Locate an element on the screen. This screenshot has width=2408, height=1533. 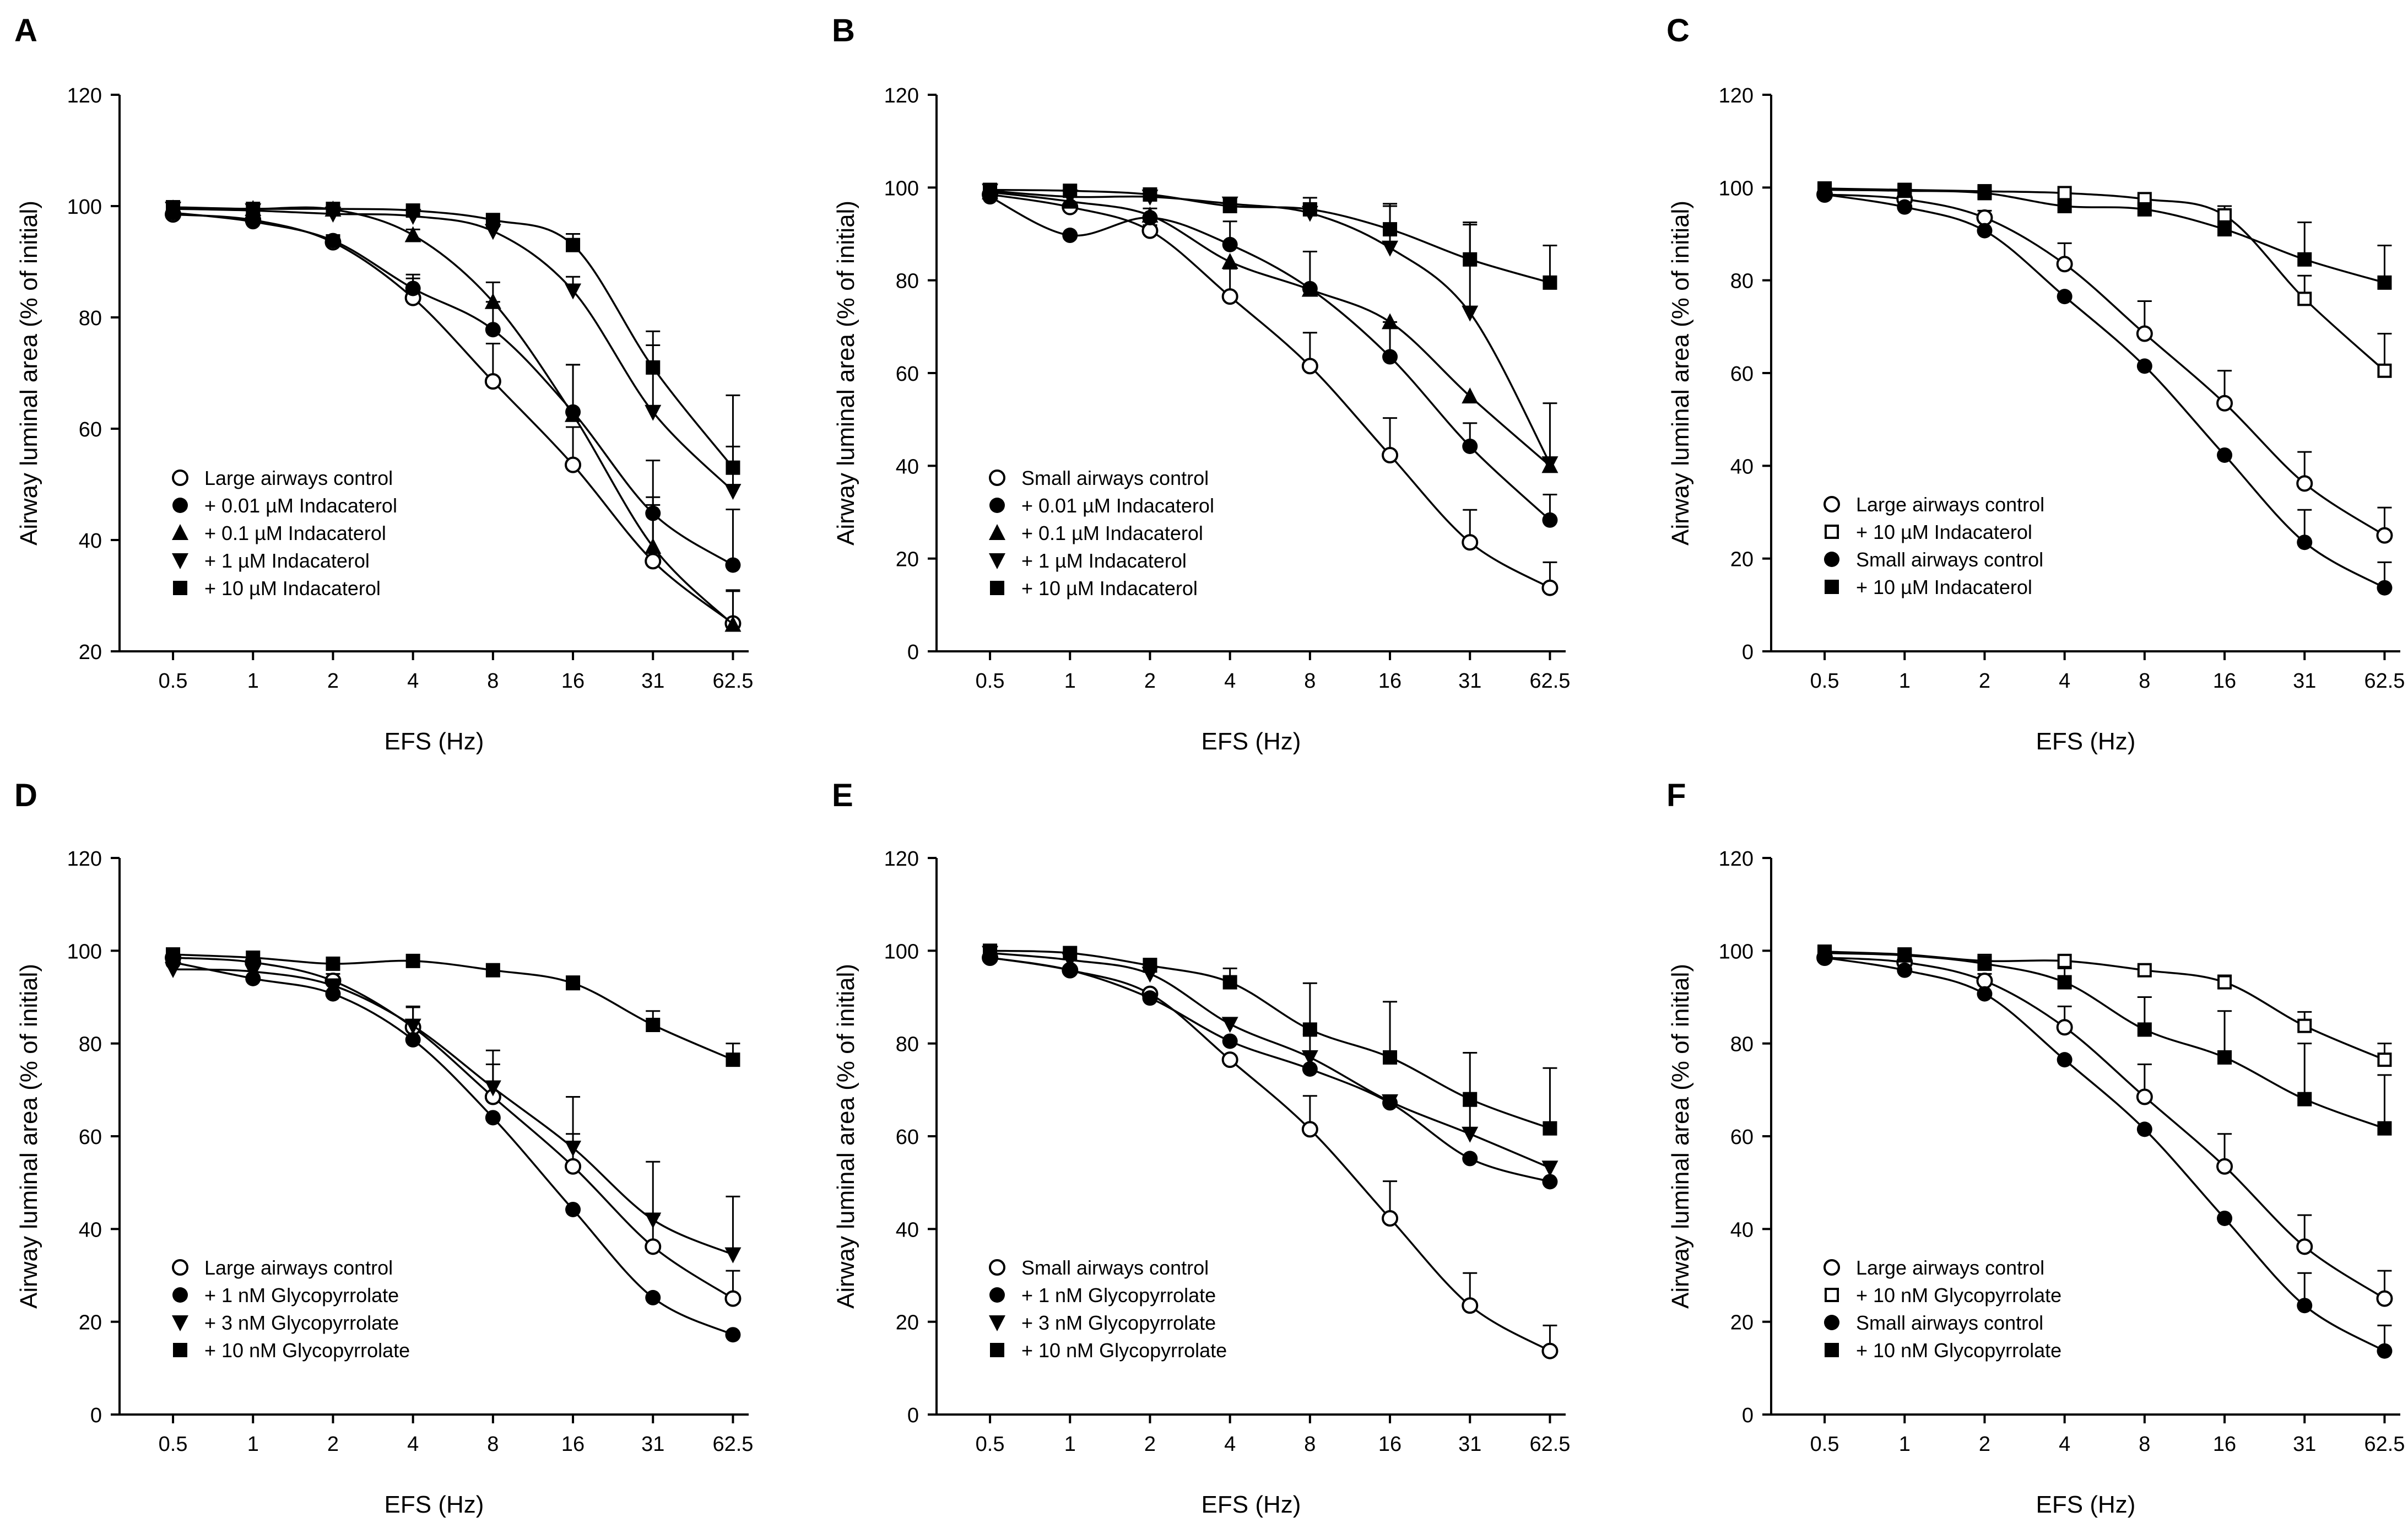
legend-label: + 1 µM Indacaterol is located at coordinates (1104, 560).